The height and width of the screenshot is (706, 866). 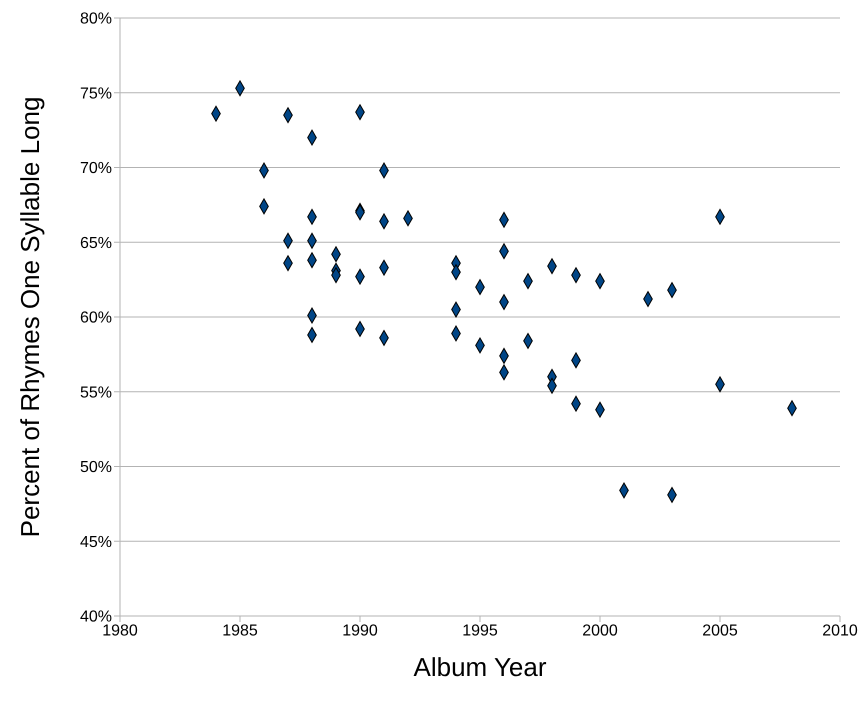 What do you see at coordinates (840, 631) in the screenshot?
I see `x-tick-label: 2010` at bounding box center [840, 631].